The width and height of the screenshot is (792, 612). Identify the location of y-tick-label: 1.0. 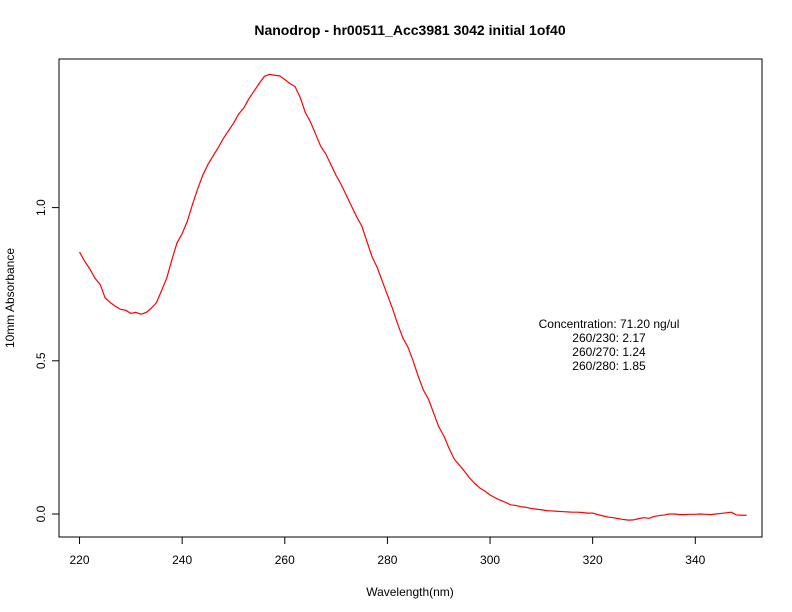
(41, 207).